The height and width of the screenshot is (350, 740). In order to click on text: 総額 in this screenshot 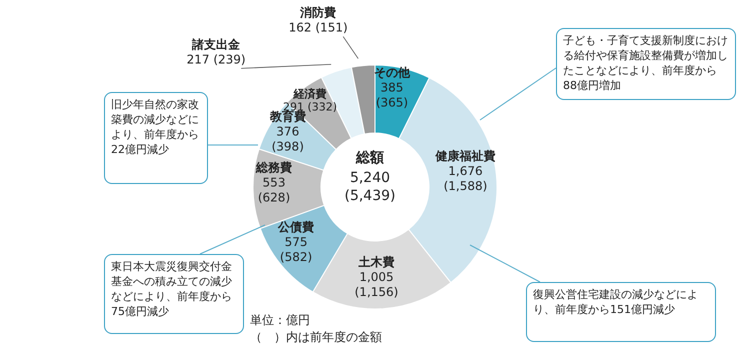, I will do `click(369, 157)`.